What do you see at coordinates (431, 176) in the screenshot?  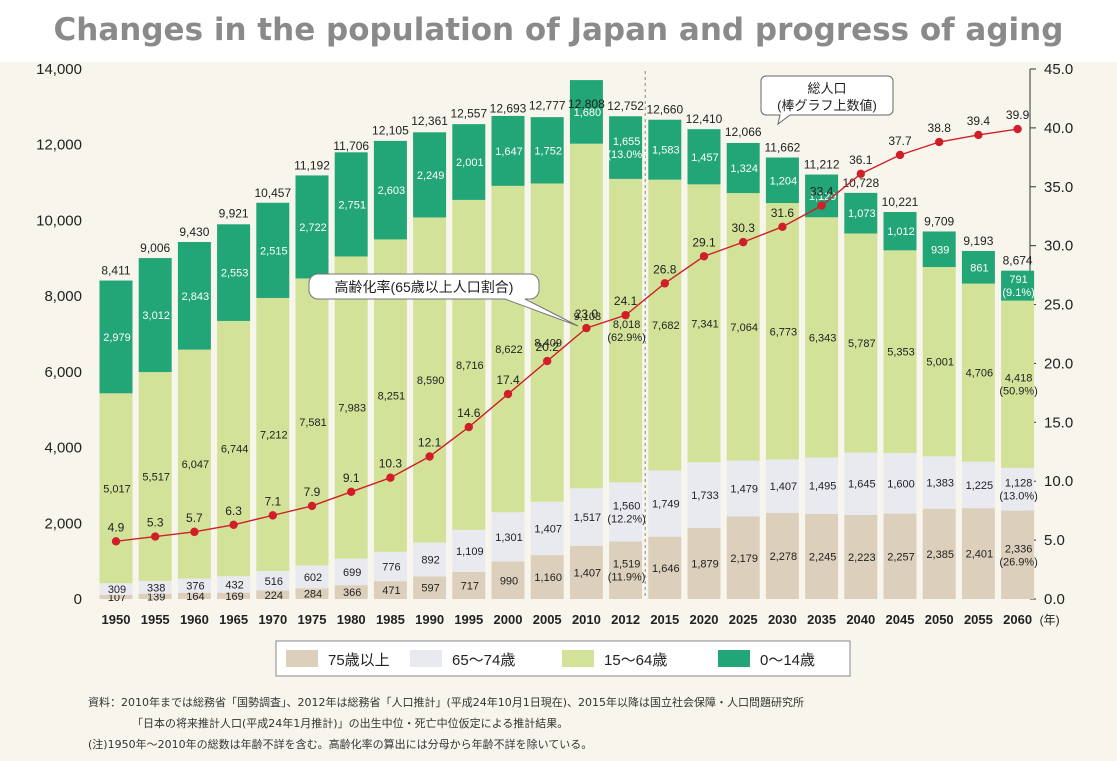 I see `bar-segment-label: 2,249` at bounding box center [431, 176].